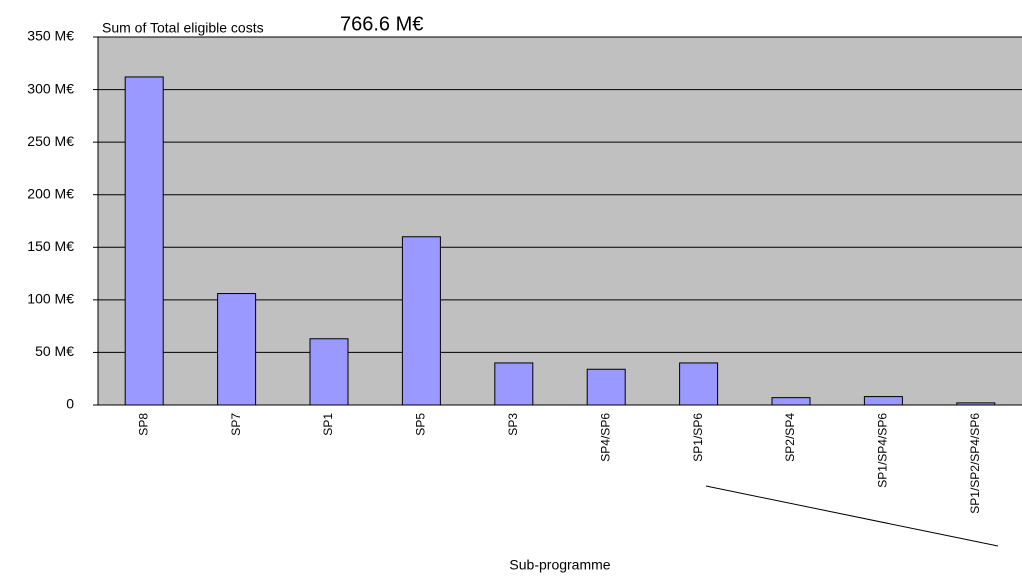 The height and width of the screenshot is (580, 1022). What do you see at coordinates (852, 516) in the screenshot?
I see `decor-line` at bounding box center [852, 516].